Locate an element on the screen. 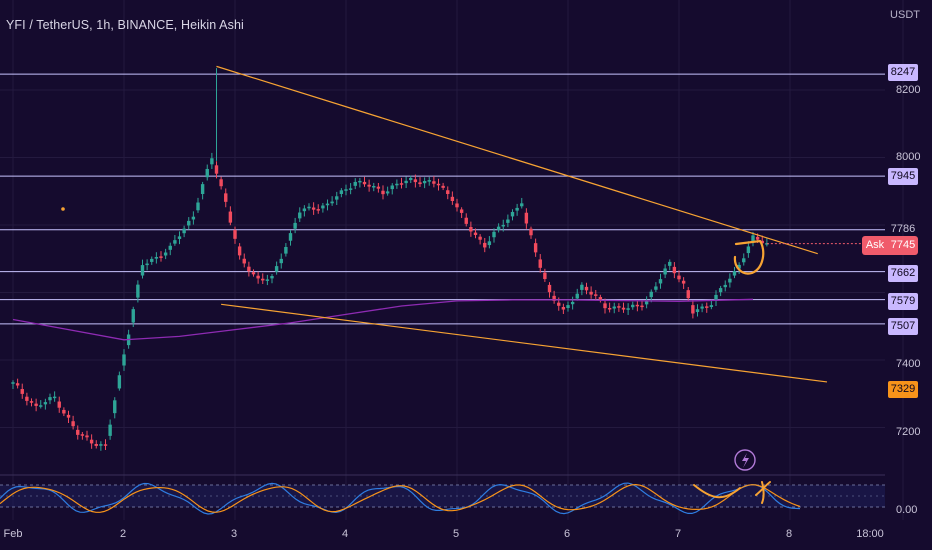  y-tick-label: 8200 is located at coordinates (908, 90).